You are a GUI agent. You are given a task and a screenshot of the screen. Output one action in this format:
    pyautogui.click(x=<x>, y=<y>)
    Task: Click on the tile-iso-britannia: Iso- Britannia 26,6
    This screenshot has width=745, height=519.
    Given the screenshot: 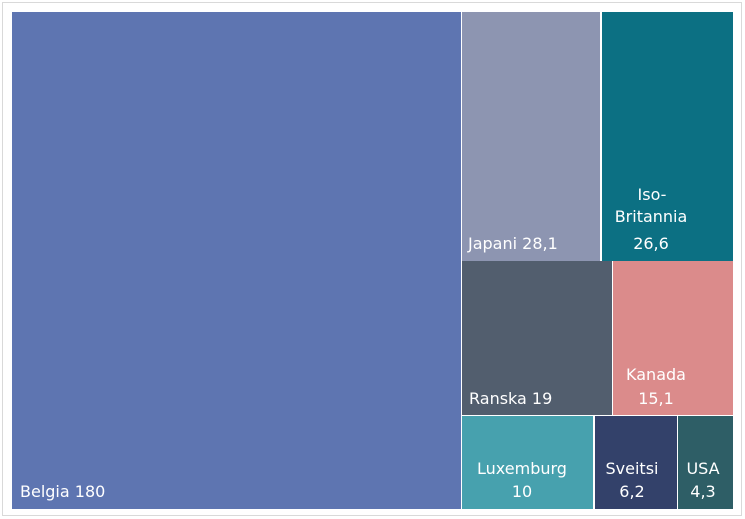 What is the action you would take?
    pyautogui.click(x=667, y=136)
    